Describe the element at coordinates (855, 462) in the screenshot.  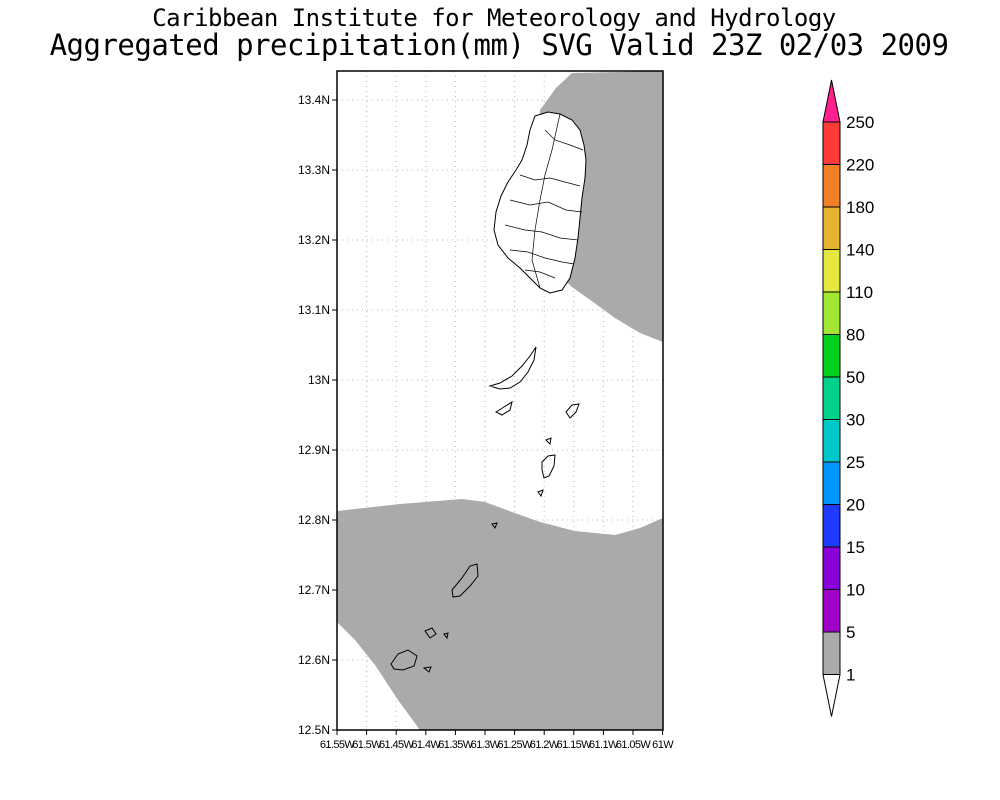
I see `legend-label: 25` at that location.